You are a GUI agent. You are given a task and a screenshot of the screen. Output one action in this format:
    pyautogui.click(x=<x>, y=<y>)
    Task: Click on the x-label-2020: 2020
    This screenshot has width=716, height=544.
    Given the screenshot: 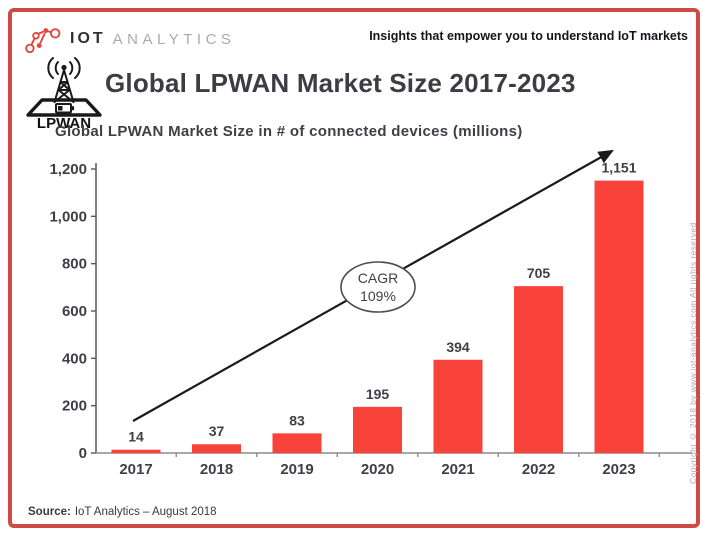 What is the action you would take?
    pyautogui.click(x=377, y=469)
    